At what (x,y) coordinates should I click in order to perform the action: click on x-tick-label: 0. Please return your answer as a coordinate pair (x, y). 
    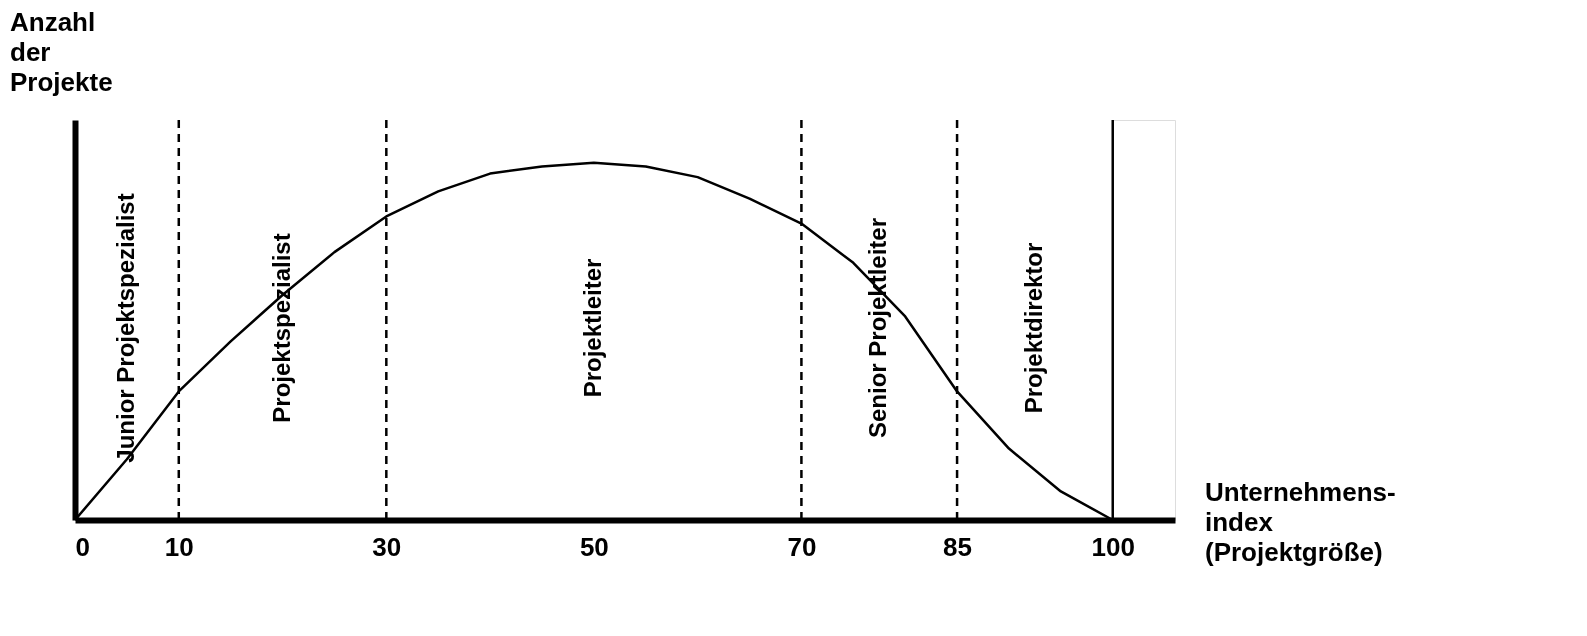
    Looking at the image, I should click on (82, 546).